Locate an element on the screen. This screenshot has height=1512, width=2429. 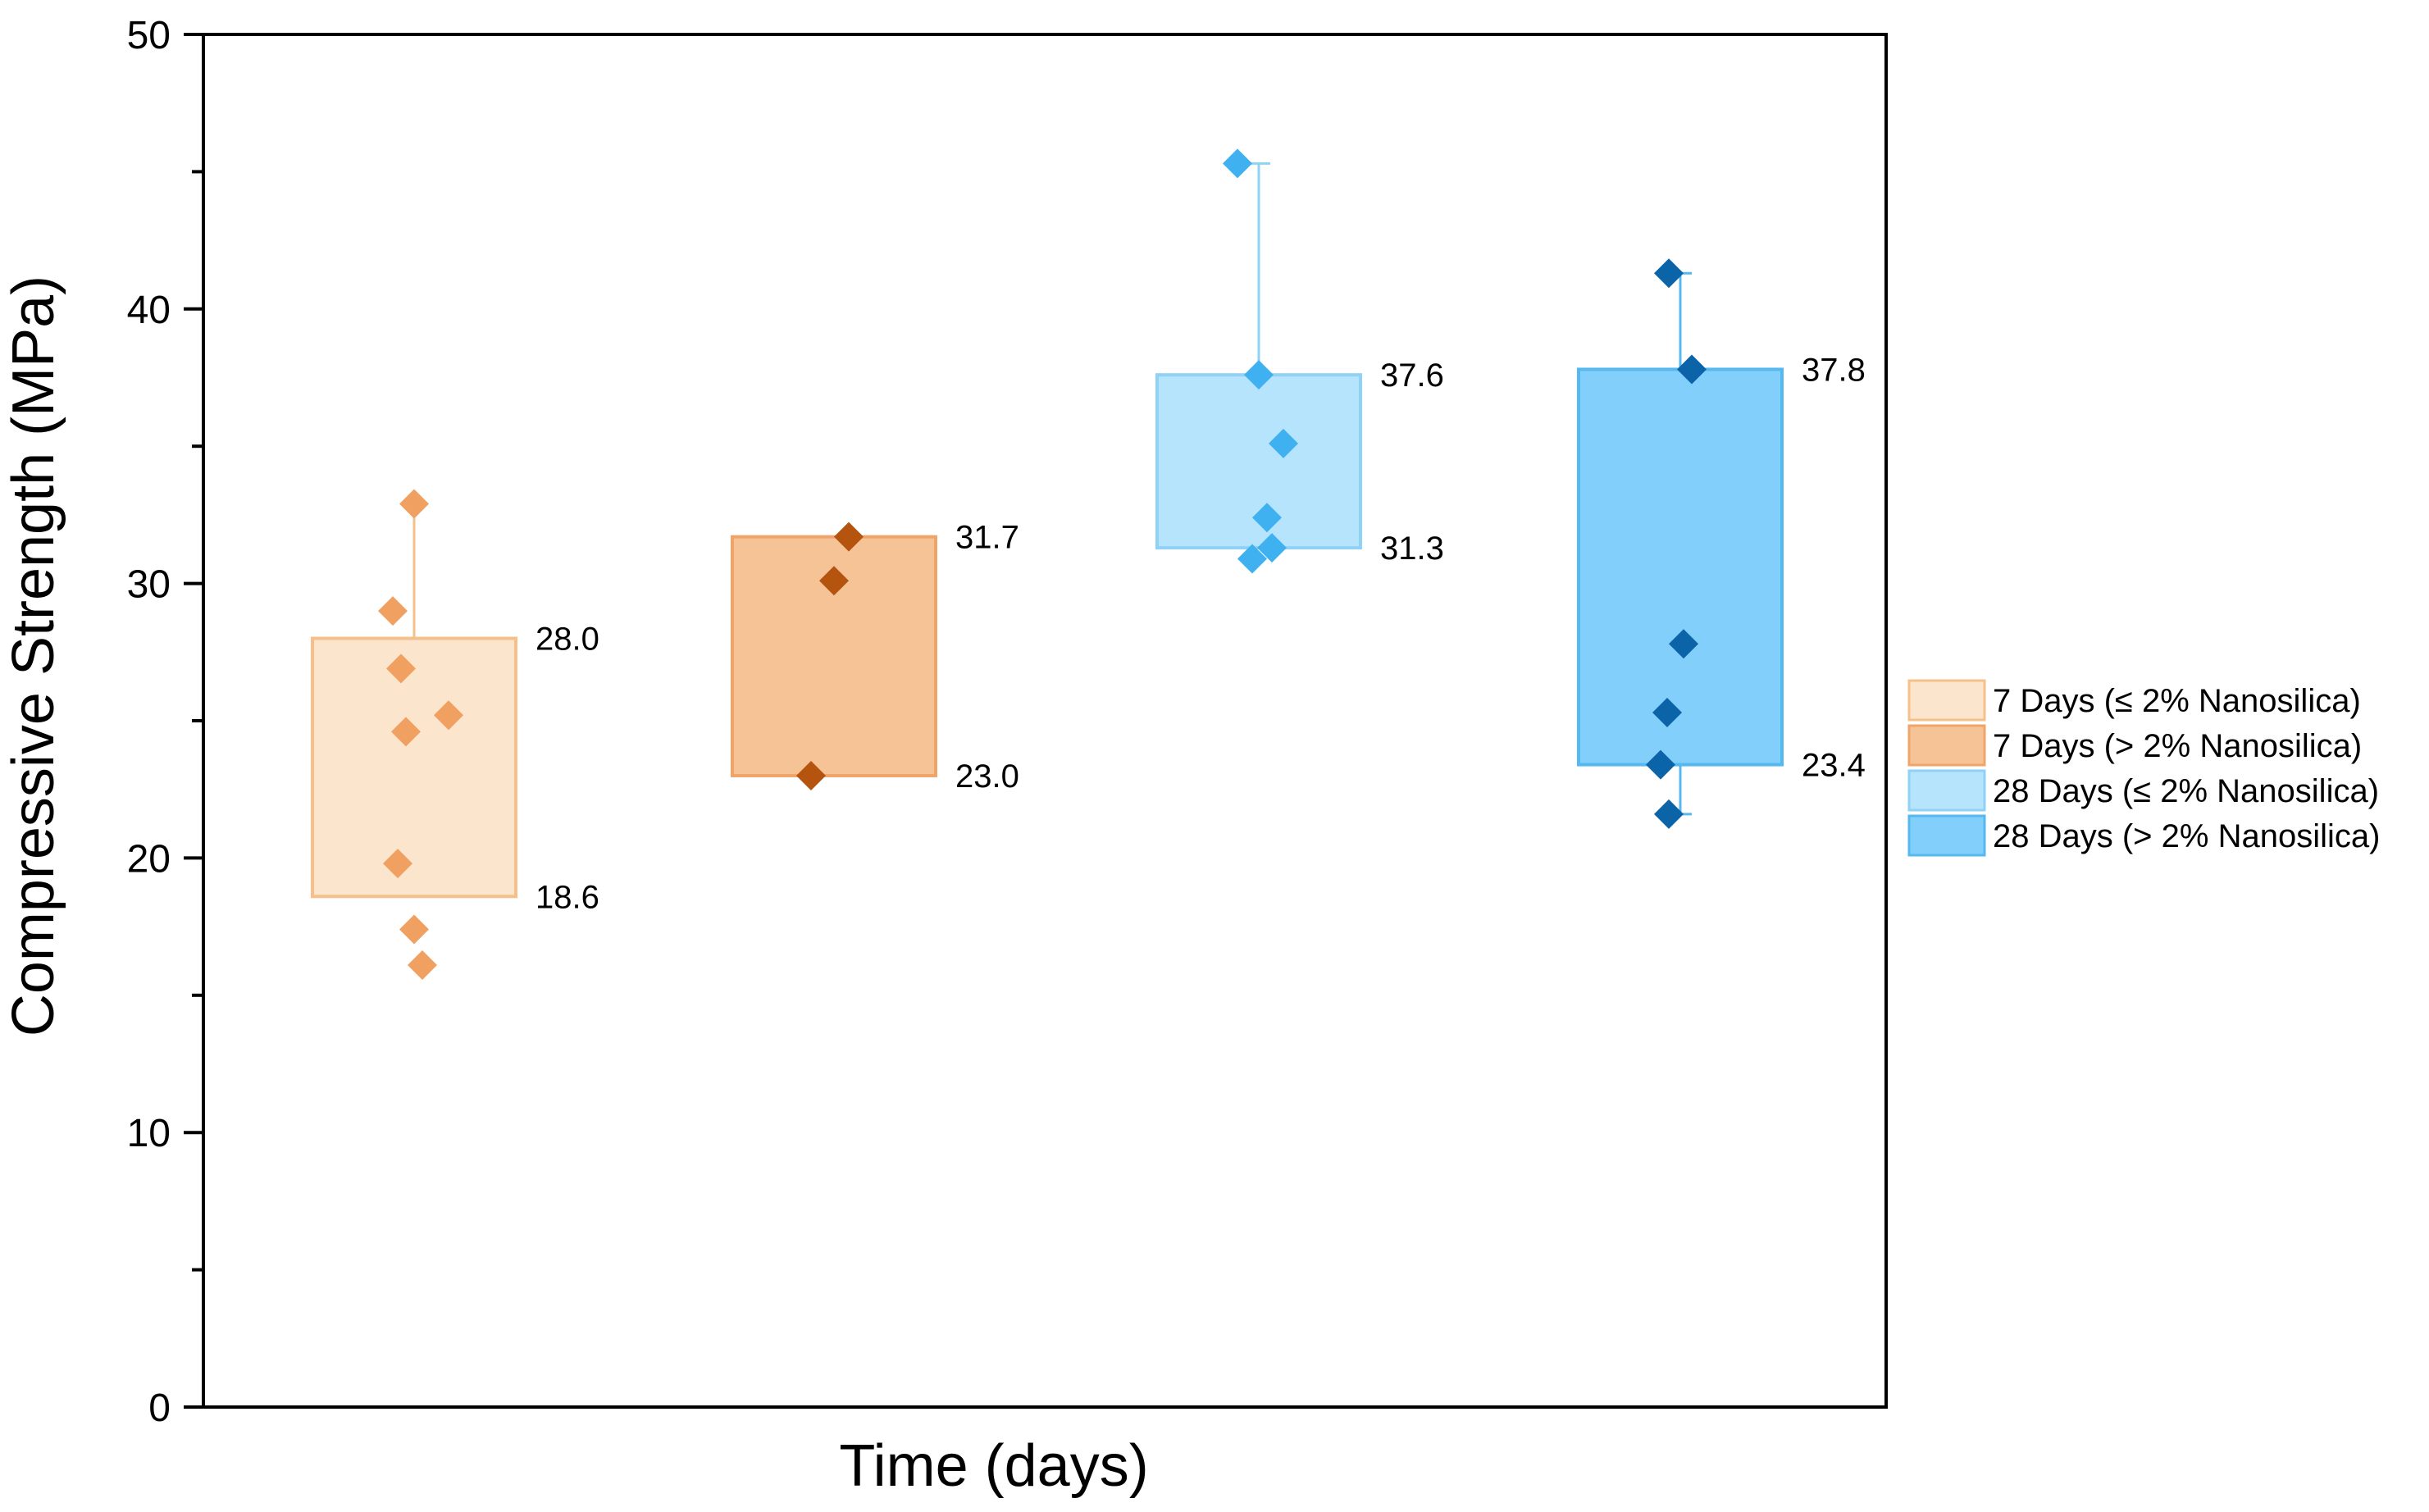
legend-item: 7 Days (> 2% Nanosilica) is located at coordinates (2134, 745).